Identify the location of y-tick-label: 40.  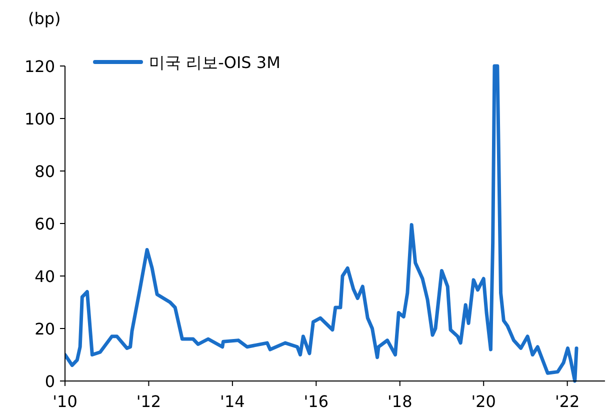
(44, 276).